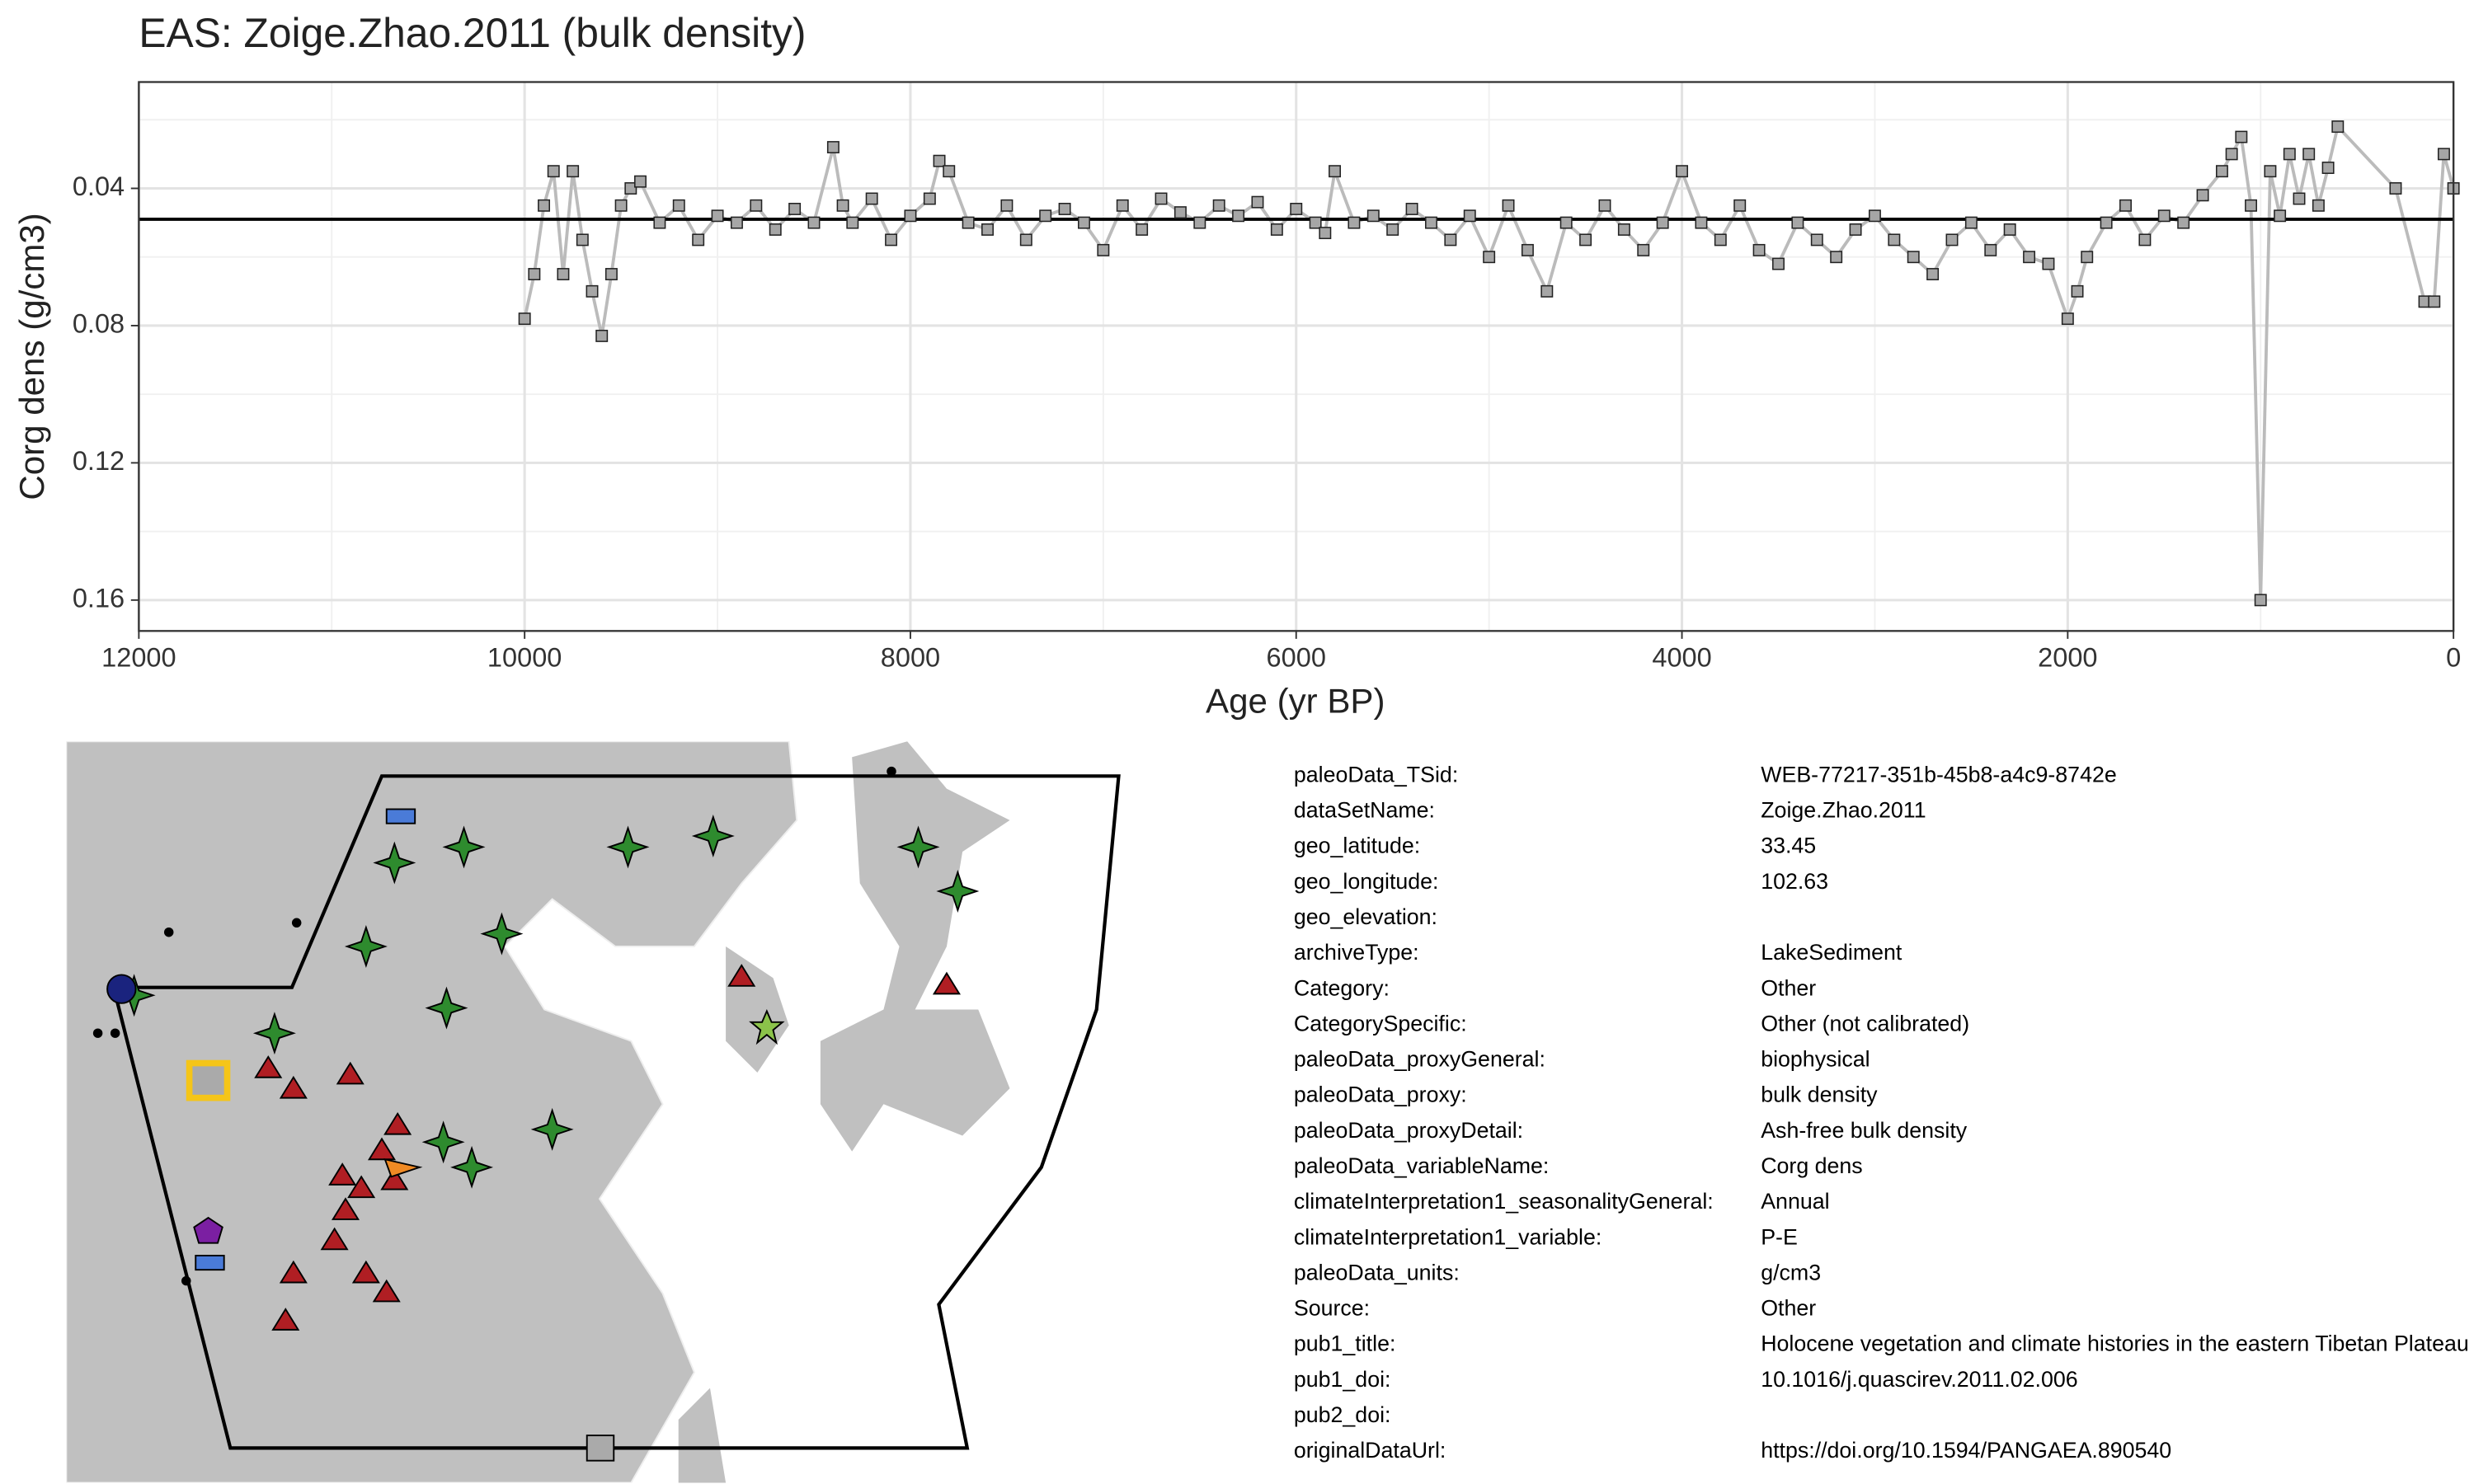 The height and width of the screenshot is (1484, 2474). Describe the element at coordinates (910, 657) in the screenshot. I see `x-tick-label: 8000` at that location.